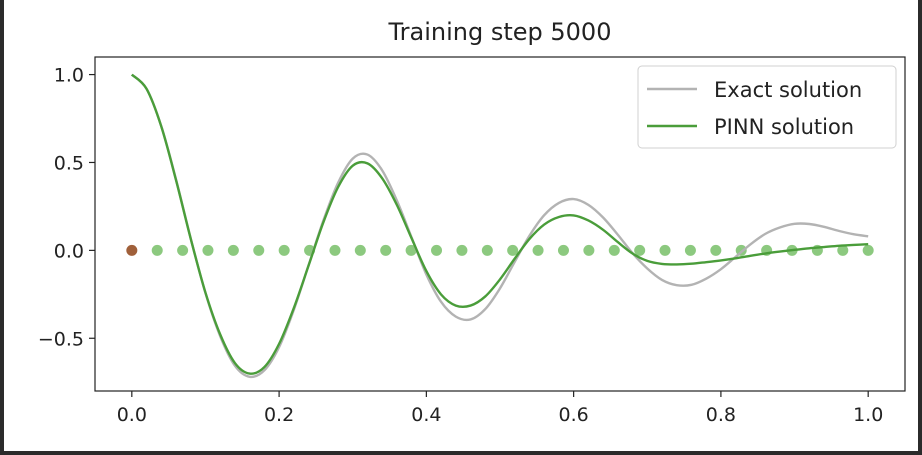 This screenshot has height=455, width=922. Describe the element at coordinates (788, 90) in the screenshot. I see `legend-exact-label: Exact solution` at that location.